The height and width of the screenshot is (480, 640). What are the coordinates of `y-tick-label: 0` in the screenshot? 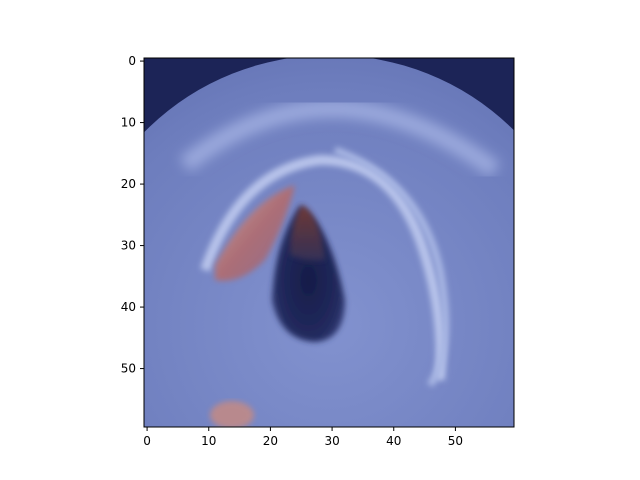 It's located at (132, 61).